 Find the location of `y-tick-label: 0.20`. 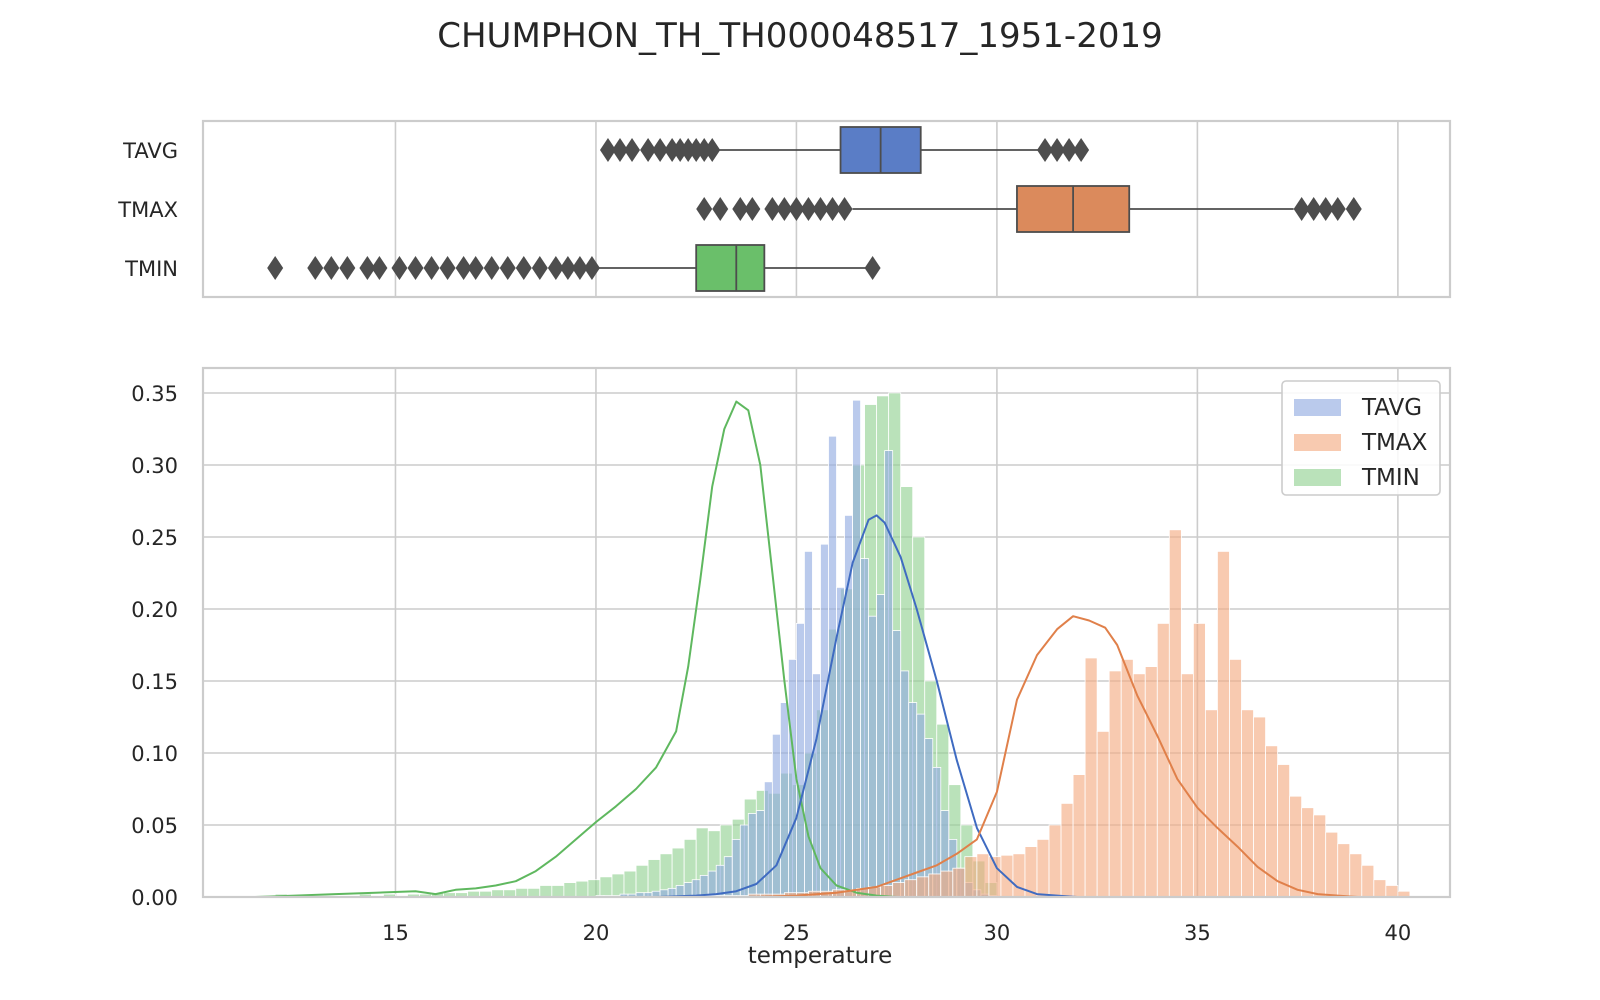

y-tick-label: 0.20 is located at coordinates (154, 610).